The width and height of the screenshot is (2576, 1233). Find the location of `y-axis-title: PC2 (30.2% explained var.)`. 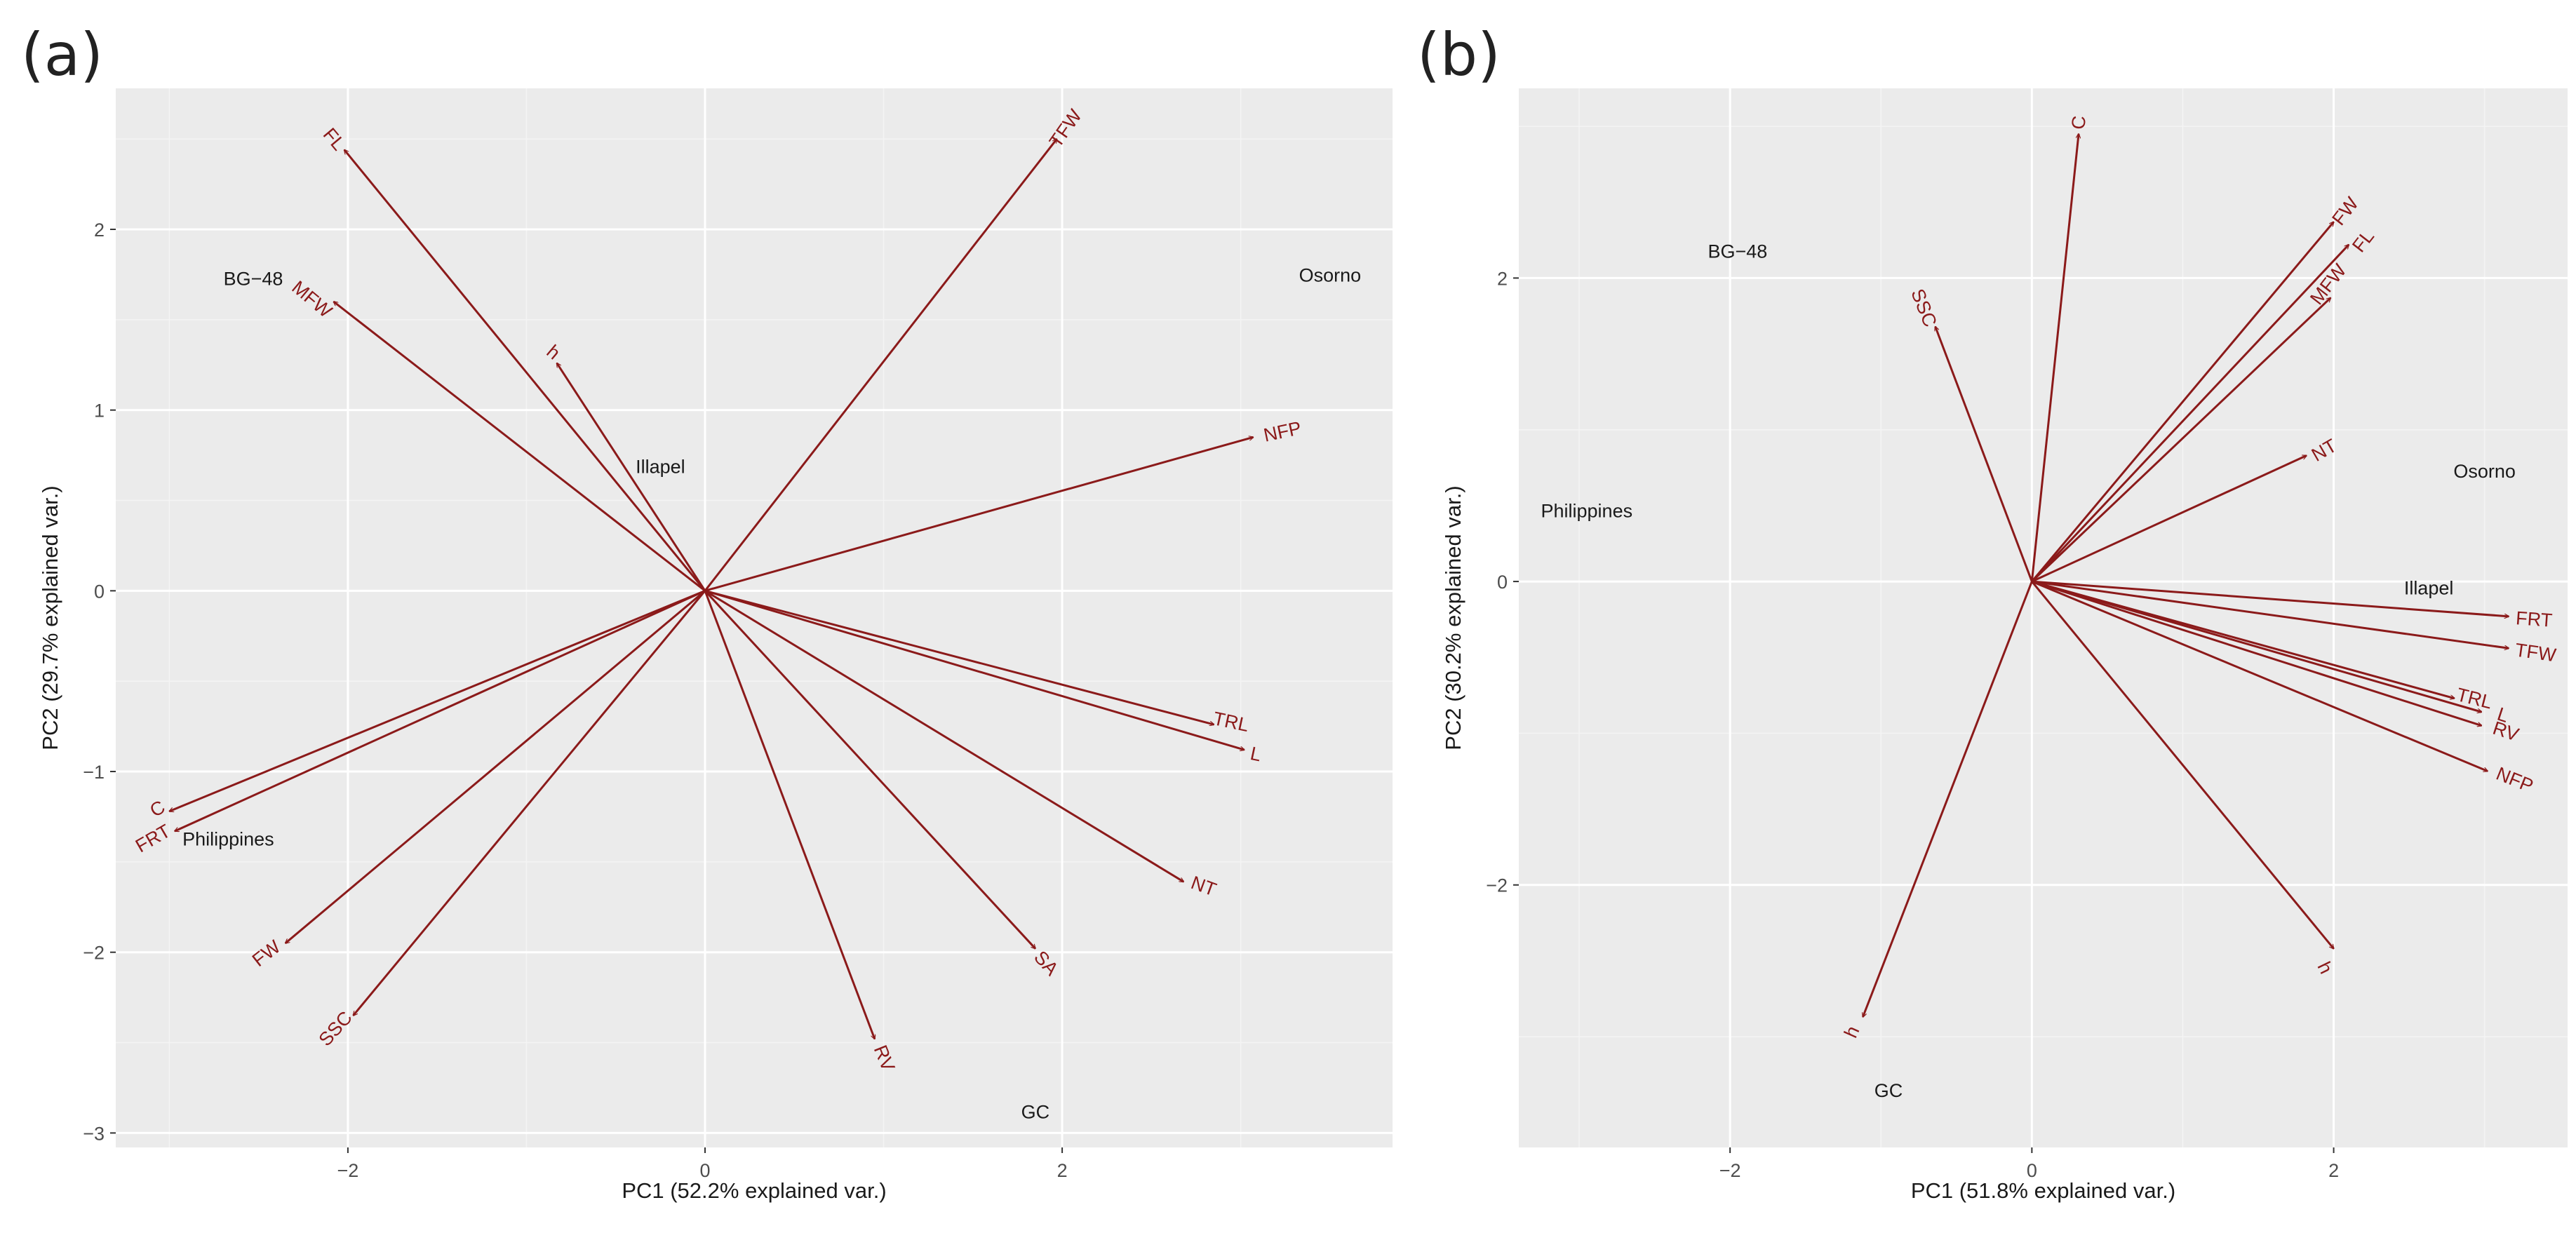

y-axis-title: PC2 (30.2% explained var.) is located at coordinates (1453, 617).